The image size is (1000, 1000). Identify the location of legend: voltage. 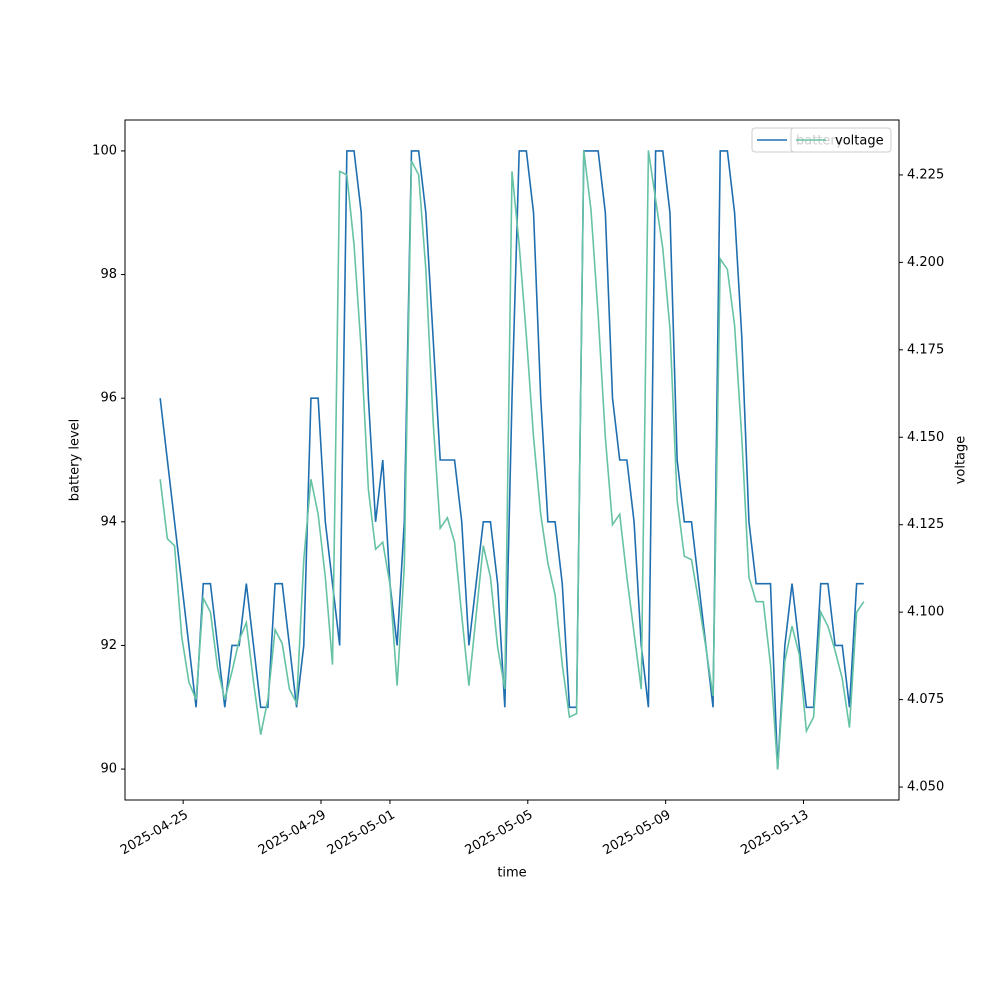
(841, 140).